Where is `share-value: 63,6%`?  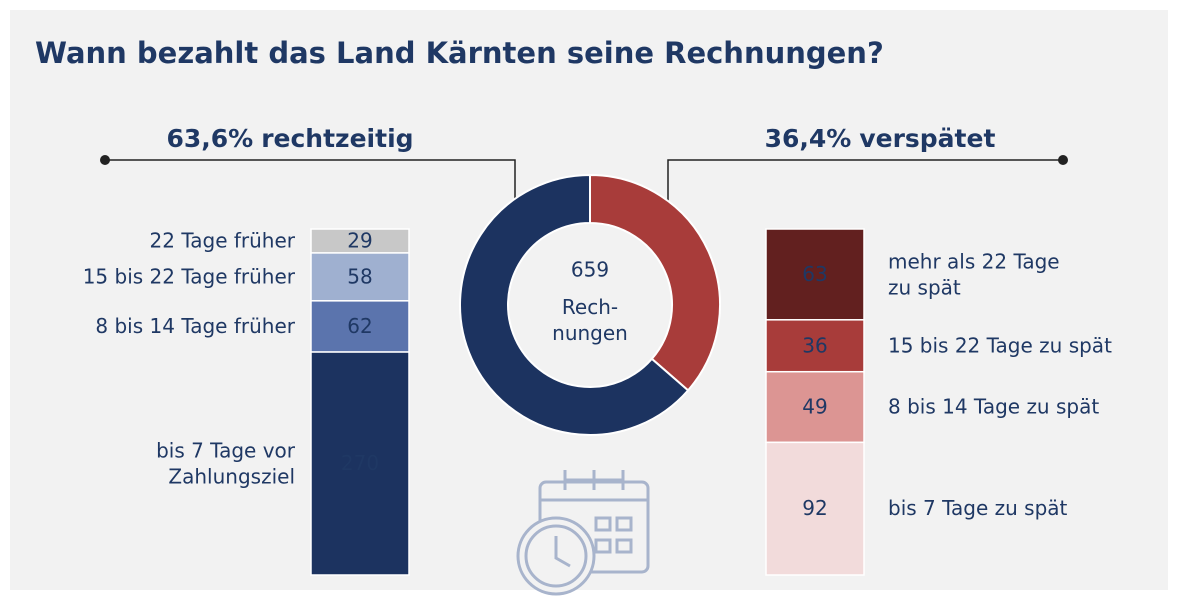 share-value: 63,6% is located at coordinates (209, 138).